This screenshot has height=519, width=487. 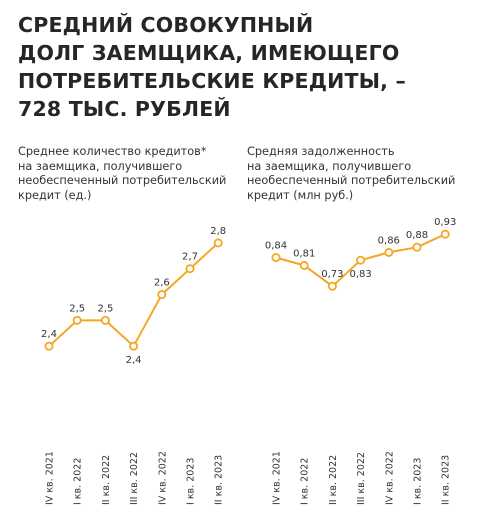 I want to click on title-line: ДОЛГ ЗАЕМЩИКА, ИМЕЮЩЕГО, so click(x=209, y=53).